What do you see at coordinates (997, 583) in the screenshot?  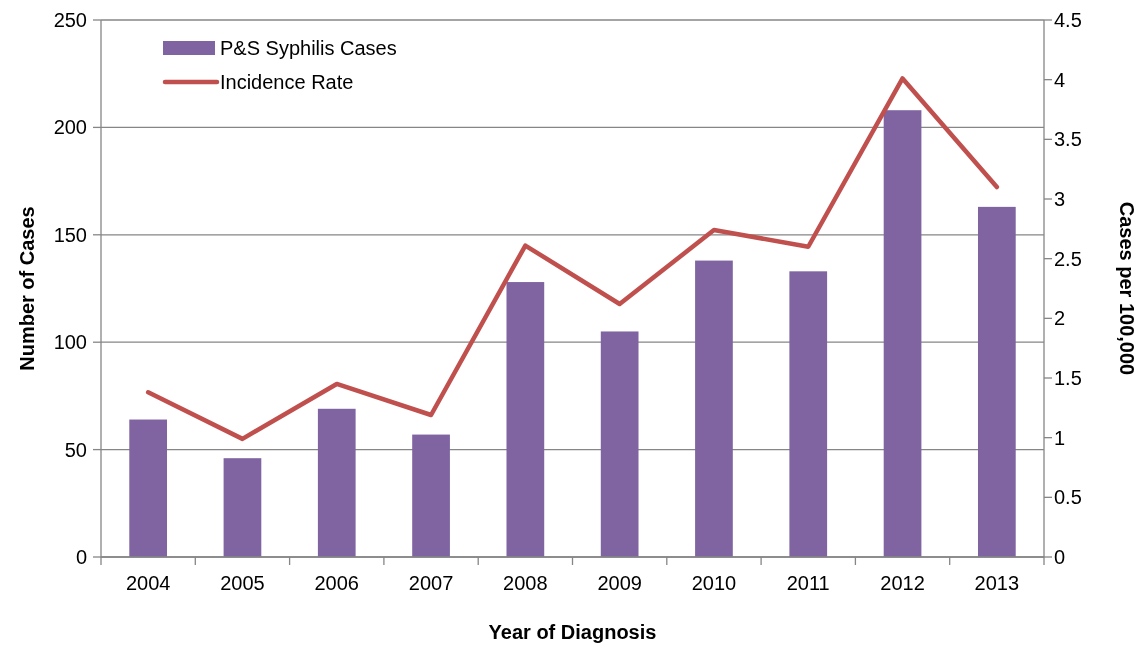 I see `x-tick-label: 2013` at bounding box center [997, 583].